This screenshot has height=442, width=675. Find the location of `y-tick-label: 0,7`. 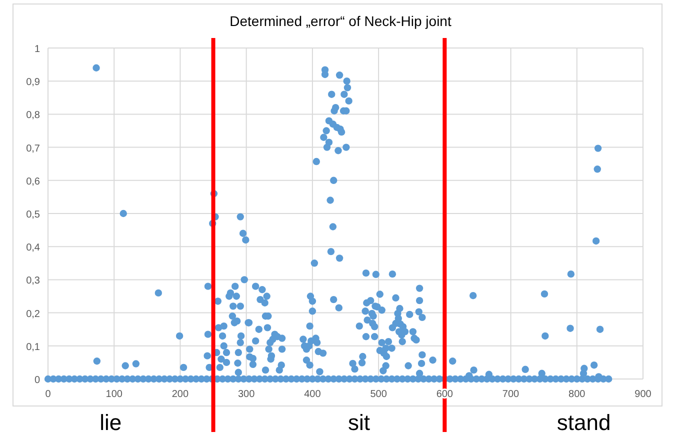

y-tick-label: 0,7 is located at coordinates (33, 148).